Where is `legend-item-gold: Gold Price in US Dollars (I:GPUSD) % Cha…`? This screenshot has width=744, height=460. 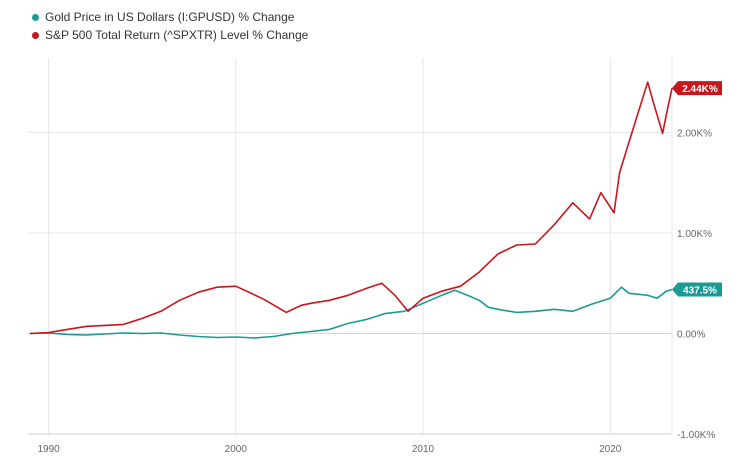
legend-item-gold: Gold Price in US Dollars (I:GPUSD) % Cha… is located at coordinates (170, 17).